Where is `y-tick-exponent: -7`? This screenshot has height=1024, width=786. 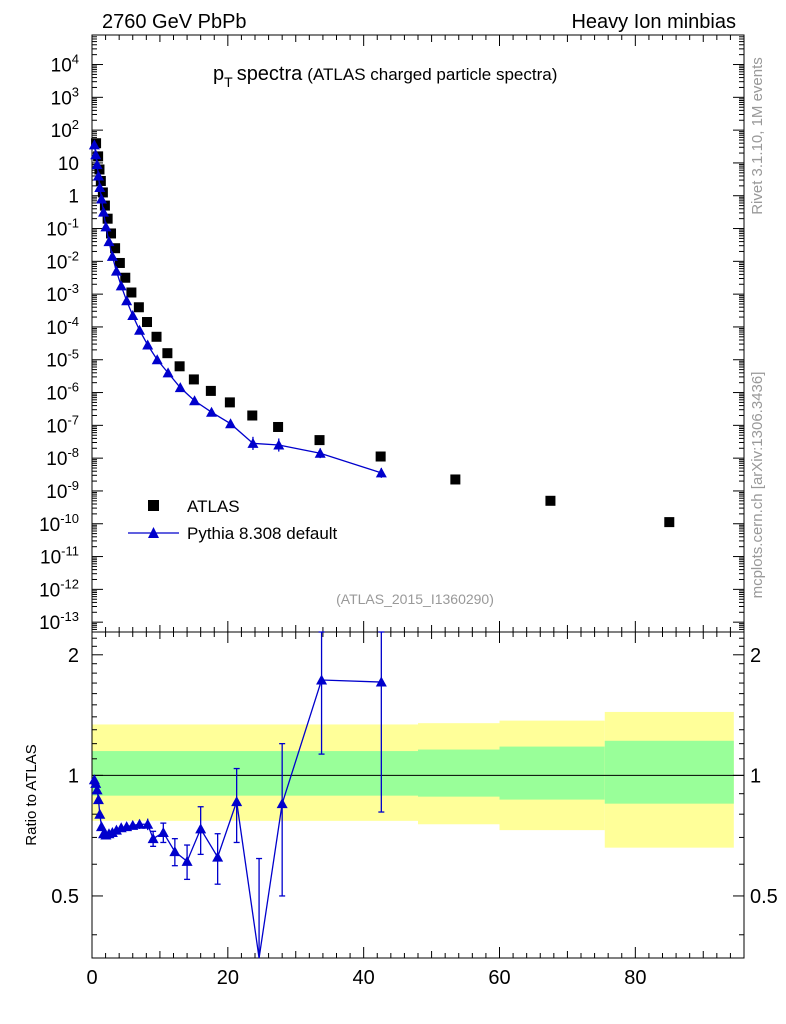 y-tick-exponent: -7 is located at coordinates (73, 419).